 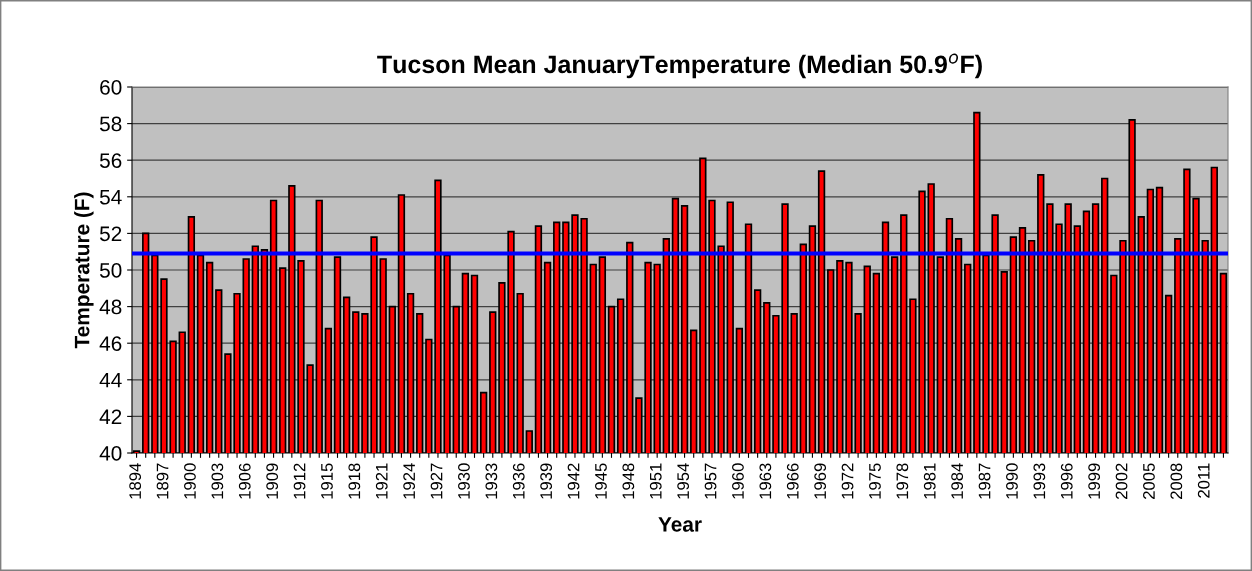 What do you see at coordinates (110, 234) in the screenshot?
I see `y-tick-label: 52` at bounding box center [110, 234].